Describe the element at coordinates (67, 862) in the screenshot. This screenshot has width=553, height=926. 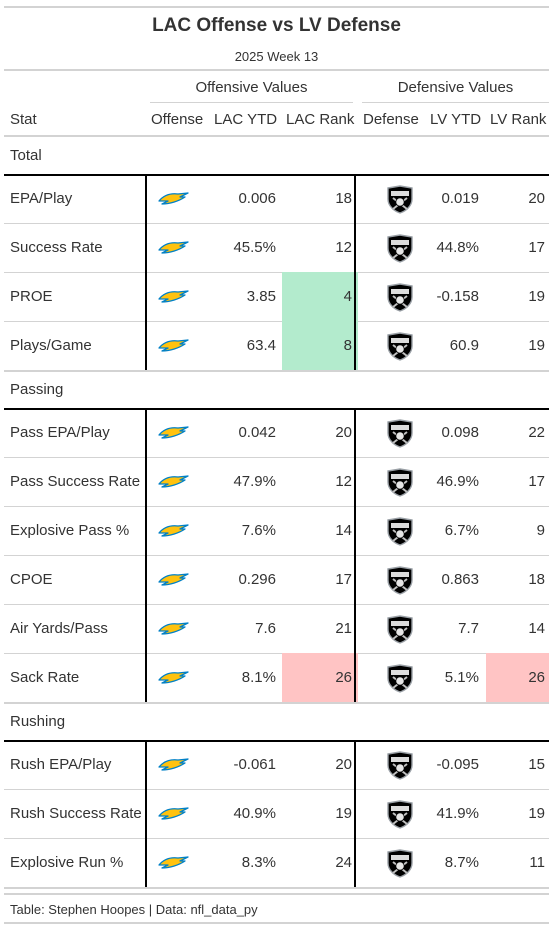
I see `stat-label: Explosive Run %` at that location.